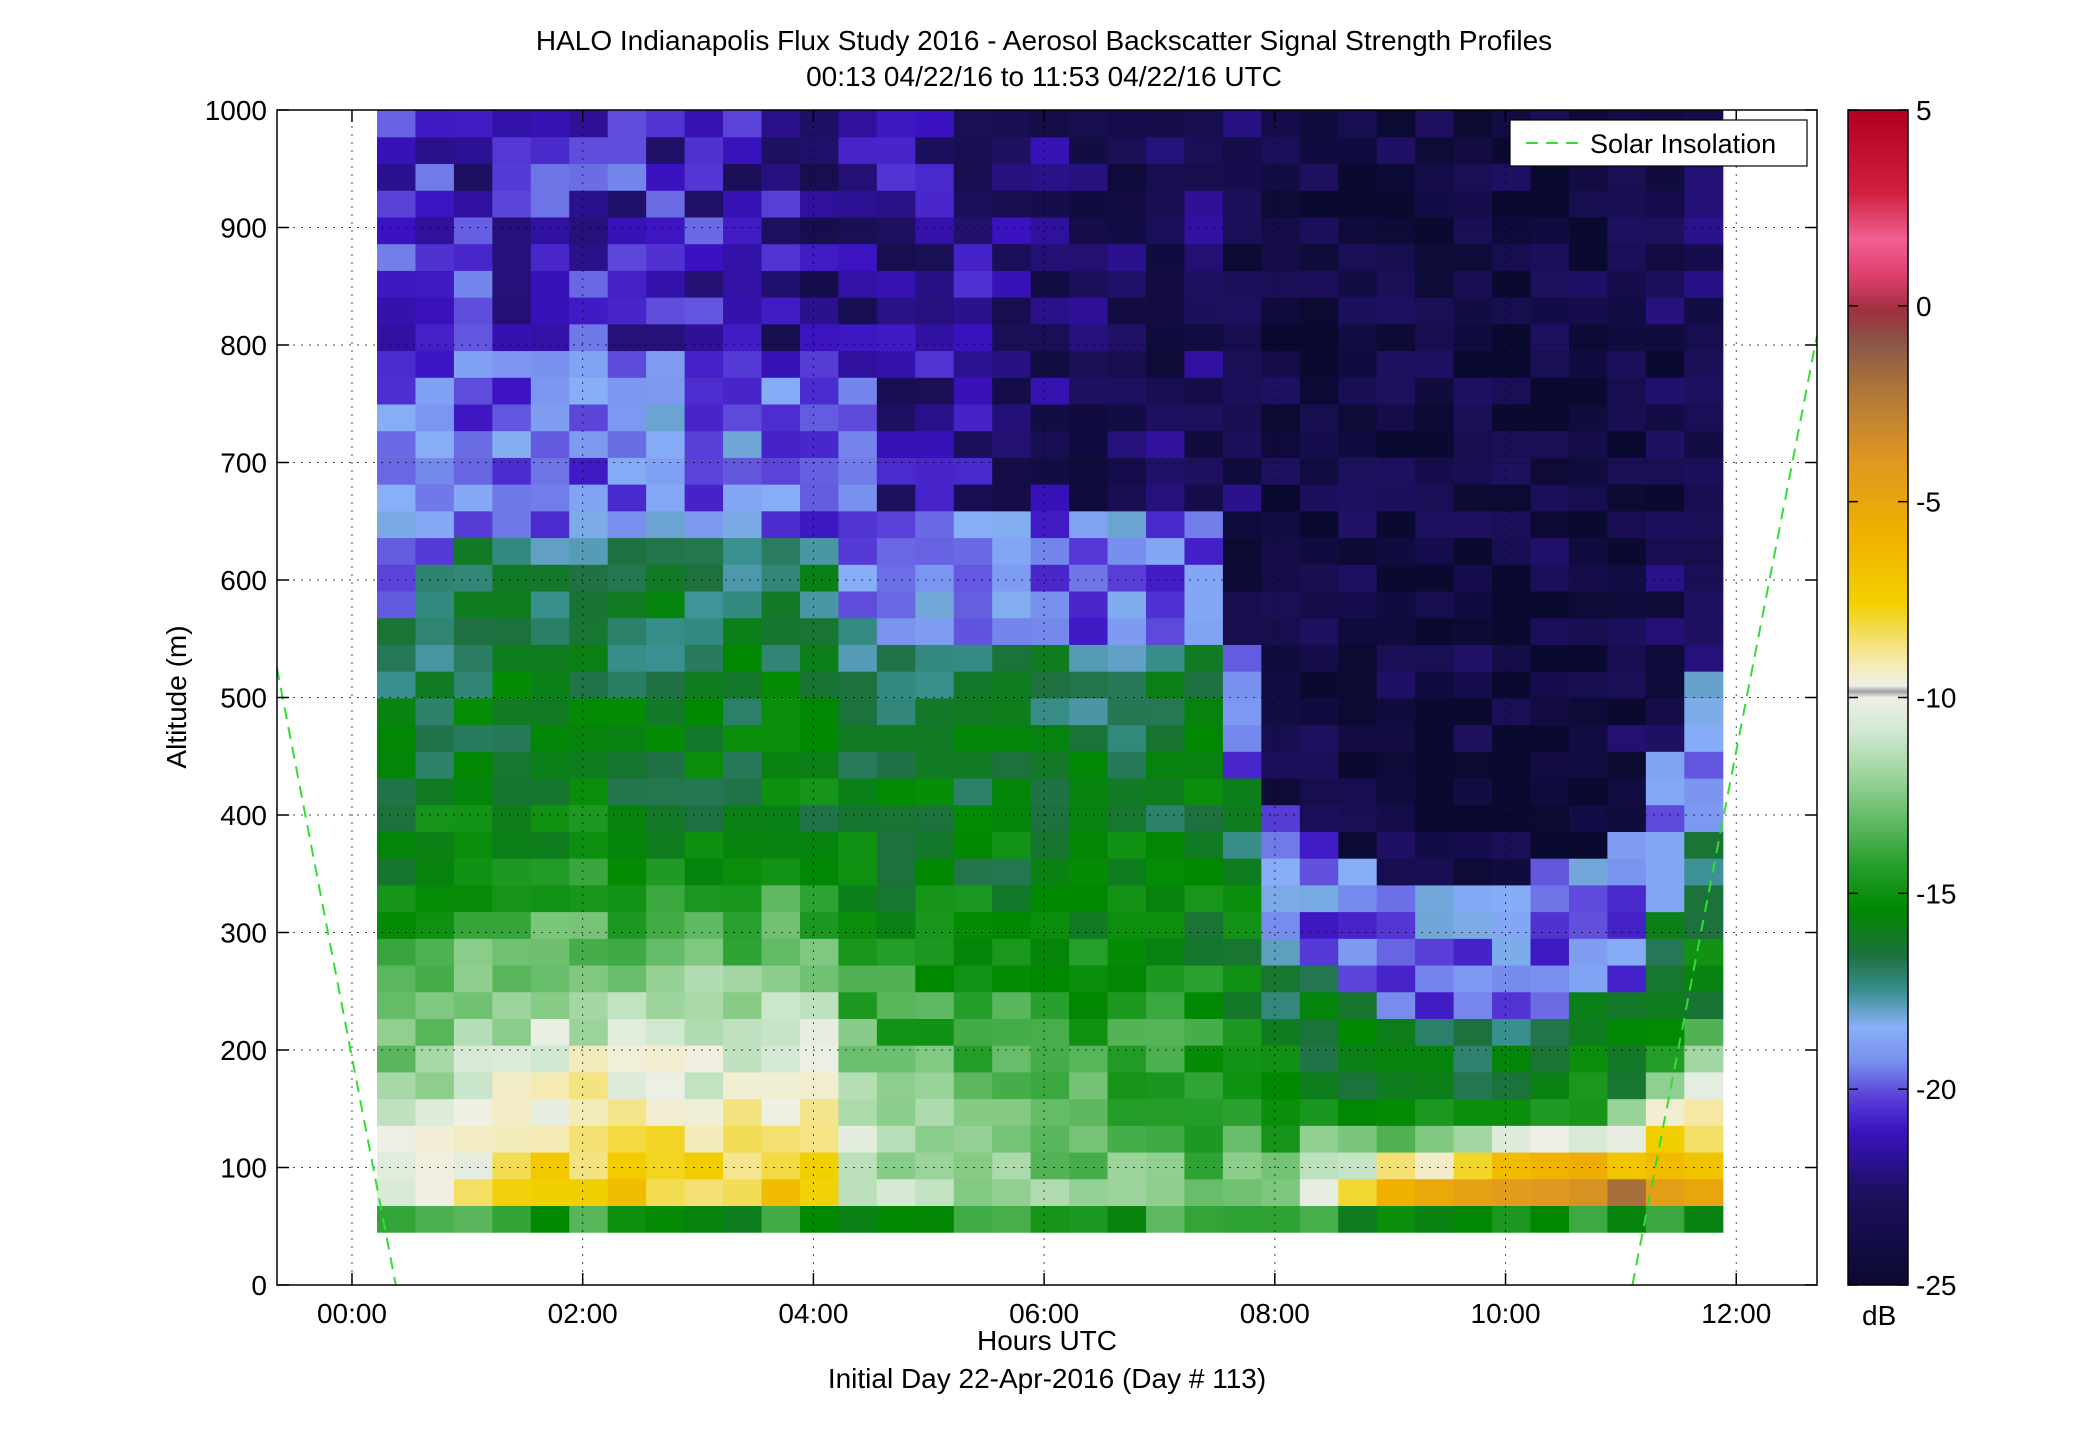  I want to click on x-tick-label: 12:00, so click(1736, 1313).